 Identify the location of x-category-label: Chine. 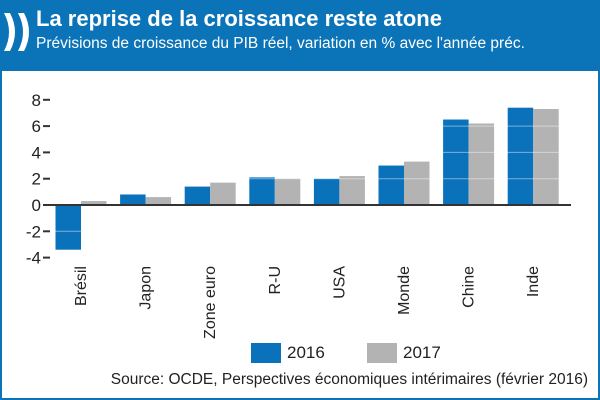
(469, 287).